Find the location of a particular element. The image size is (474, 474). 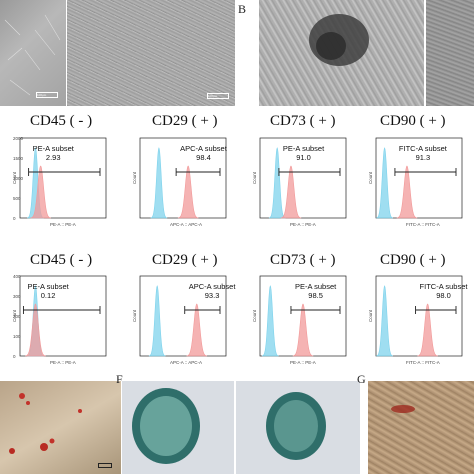

subset-label: FITC-A subset 98.0 is located at coordinates (444, 291).